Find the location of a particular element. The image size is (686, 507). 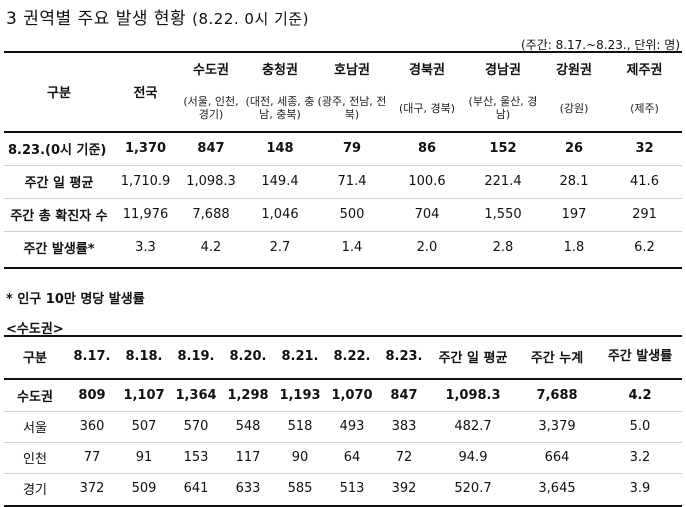

row-label: 서울 is located at coordinates (35, 426).